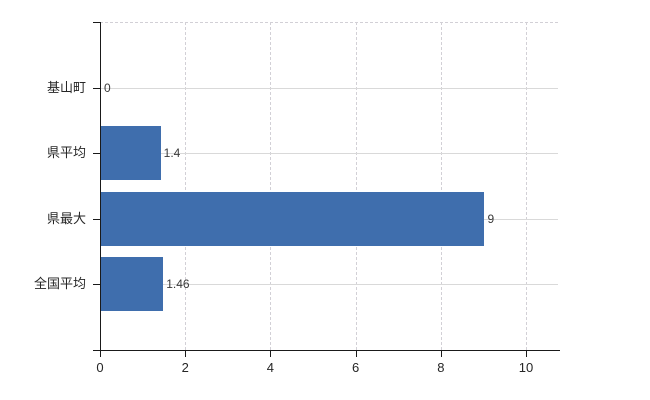  I want to click on value-label: 0, so click(107, 87).